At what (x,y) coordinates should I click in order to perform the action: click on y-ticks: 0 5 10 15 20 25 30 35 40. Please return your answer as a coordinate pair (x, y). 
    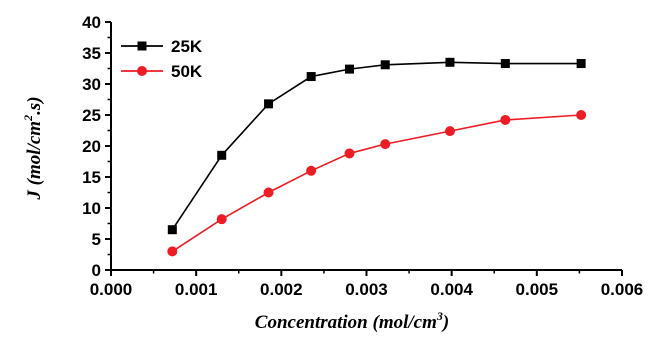
    Looking at the image, I should click on (96, 146).